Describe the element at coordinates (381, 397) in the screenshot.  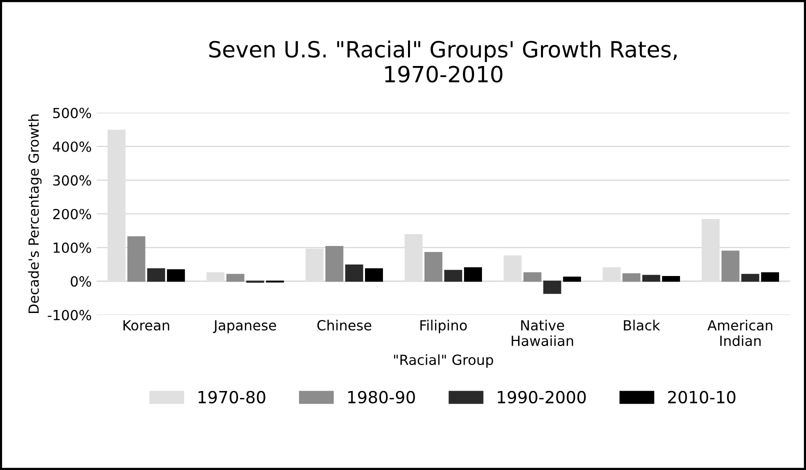
I see `legend-label: 1980-90` at that location.